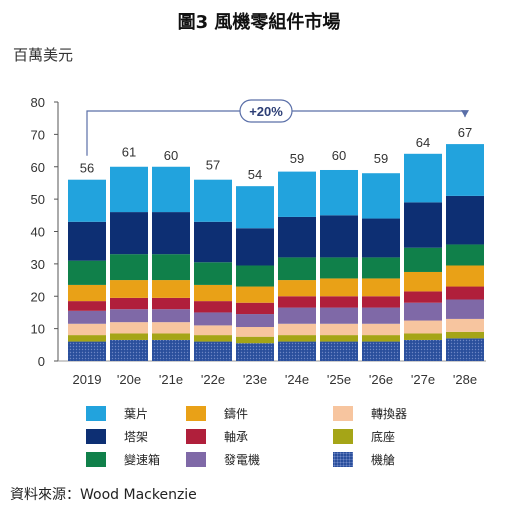 This screenshot has height=523, width=518. What do you see at coordinates (297, 379) in the screenshot?
I see `x-tick-label: '24e` at bounding box center [297, 379].